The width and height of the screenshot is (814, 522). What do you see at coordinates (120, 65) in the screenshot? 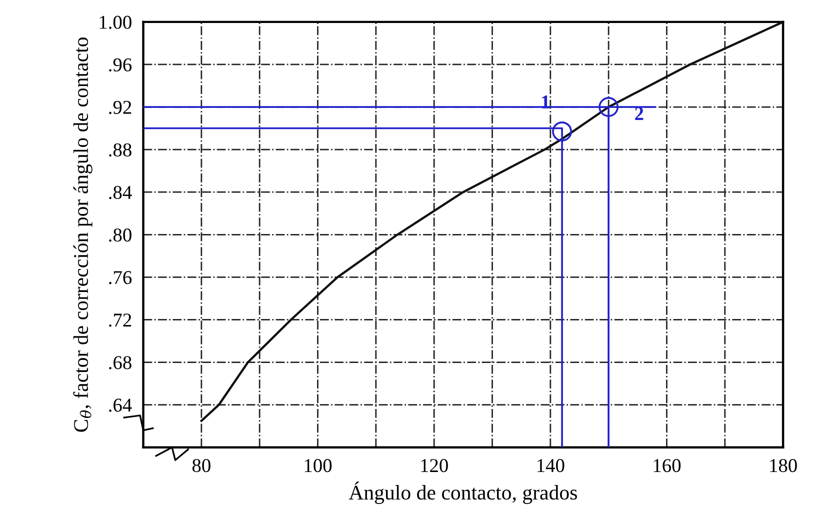
I see `y-tick-label: .96` at bounding box center [120, 65].